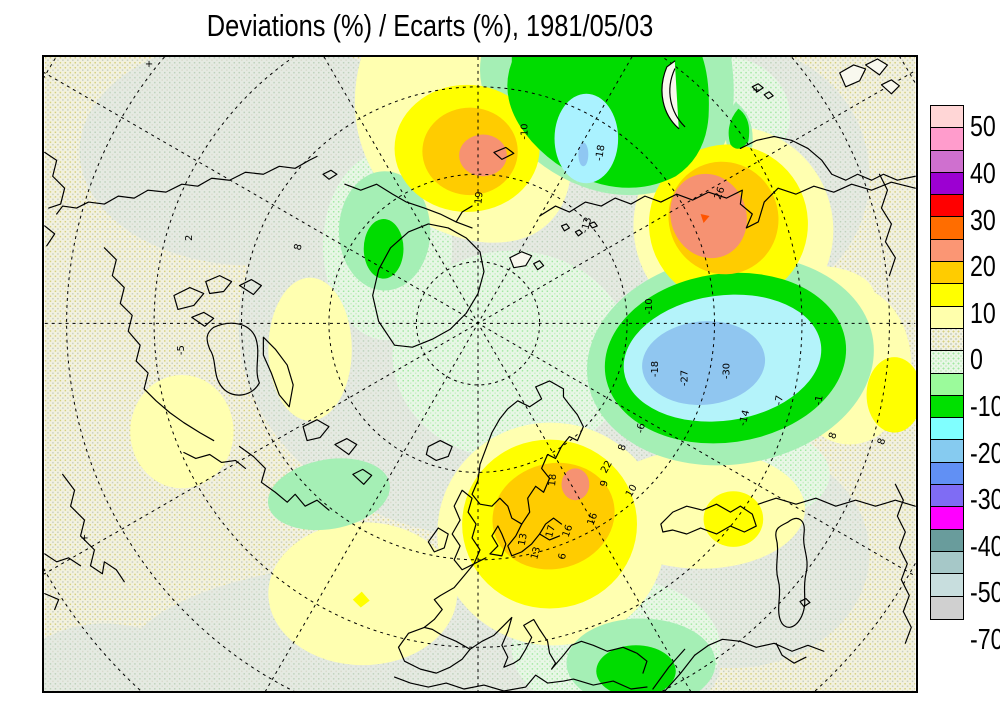 Image resolution: width=1000 pixels, height=726 pixels. I want to click on orange-peak-marker, so click(705, 218).